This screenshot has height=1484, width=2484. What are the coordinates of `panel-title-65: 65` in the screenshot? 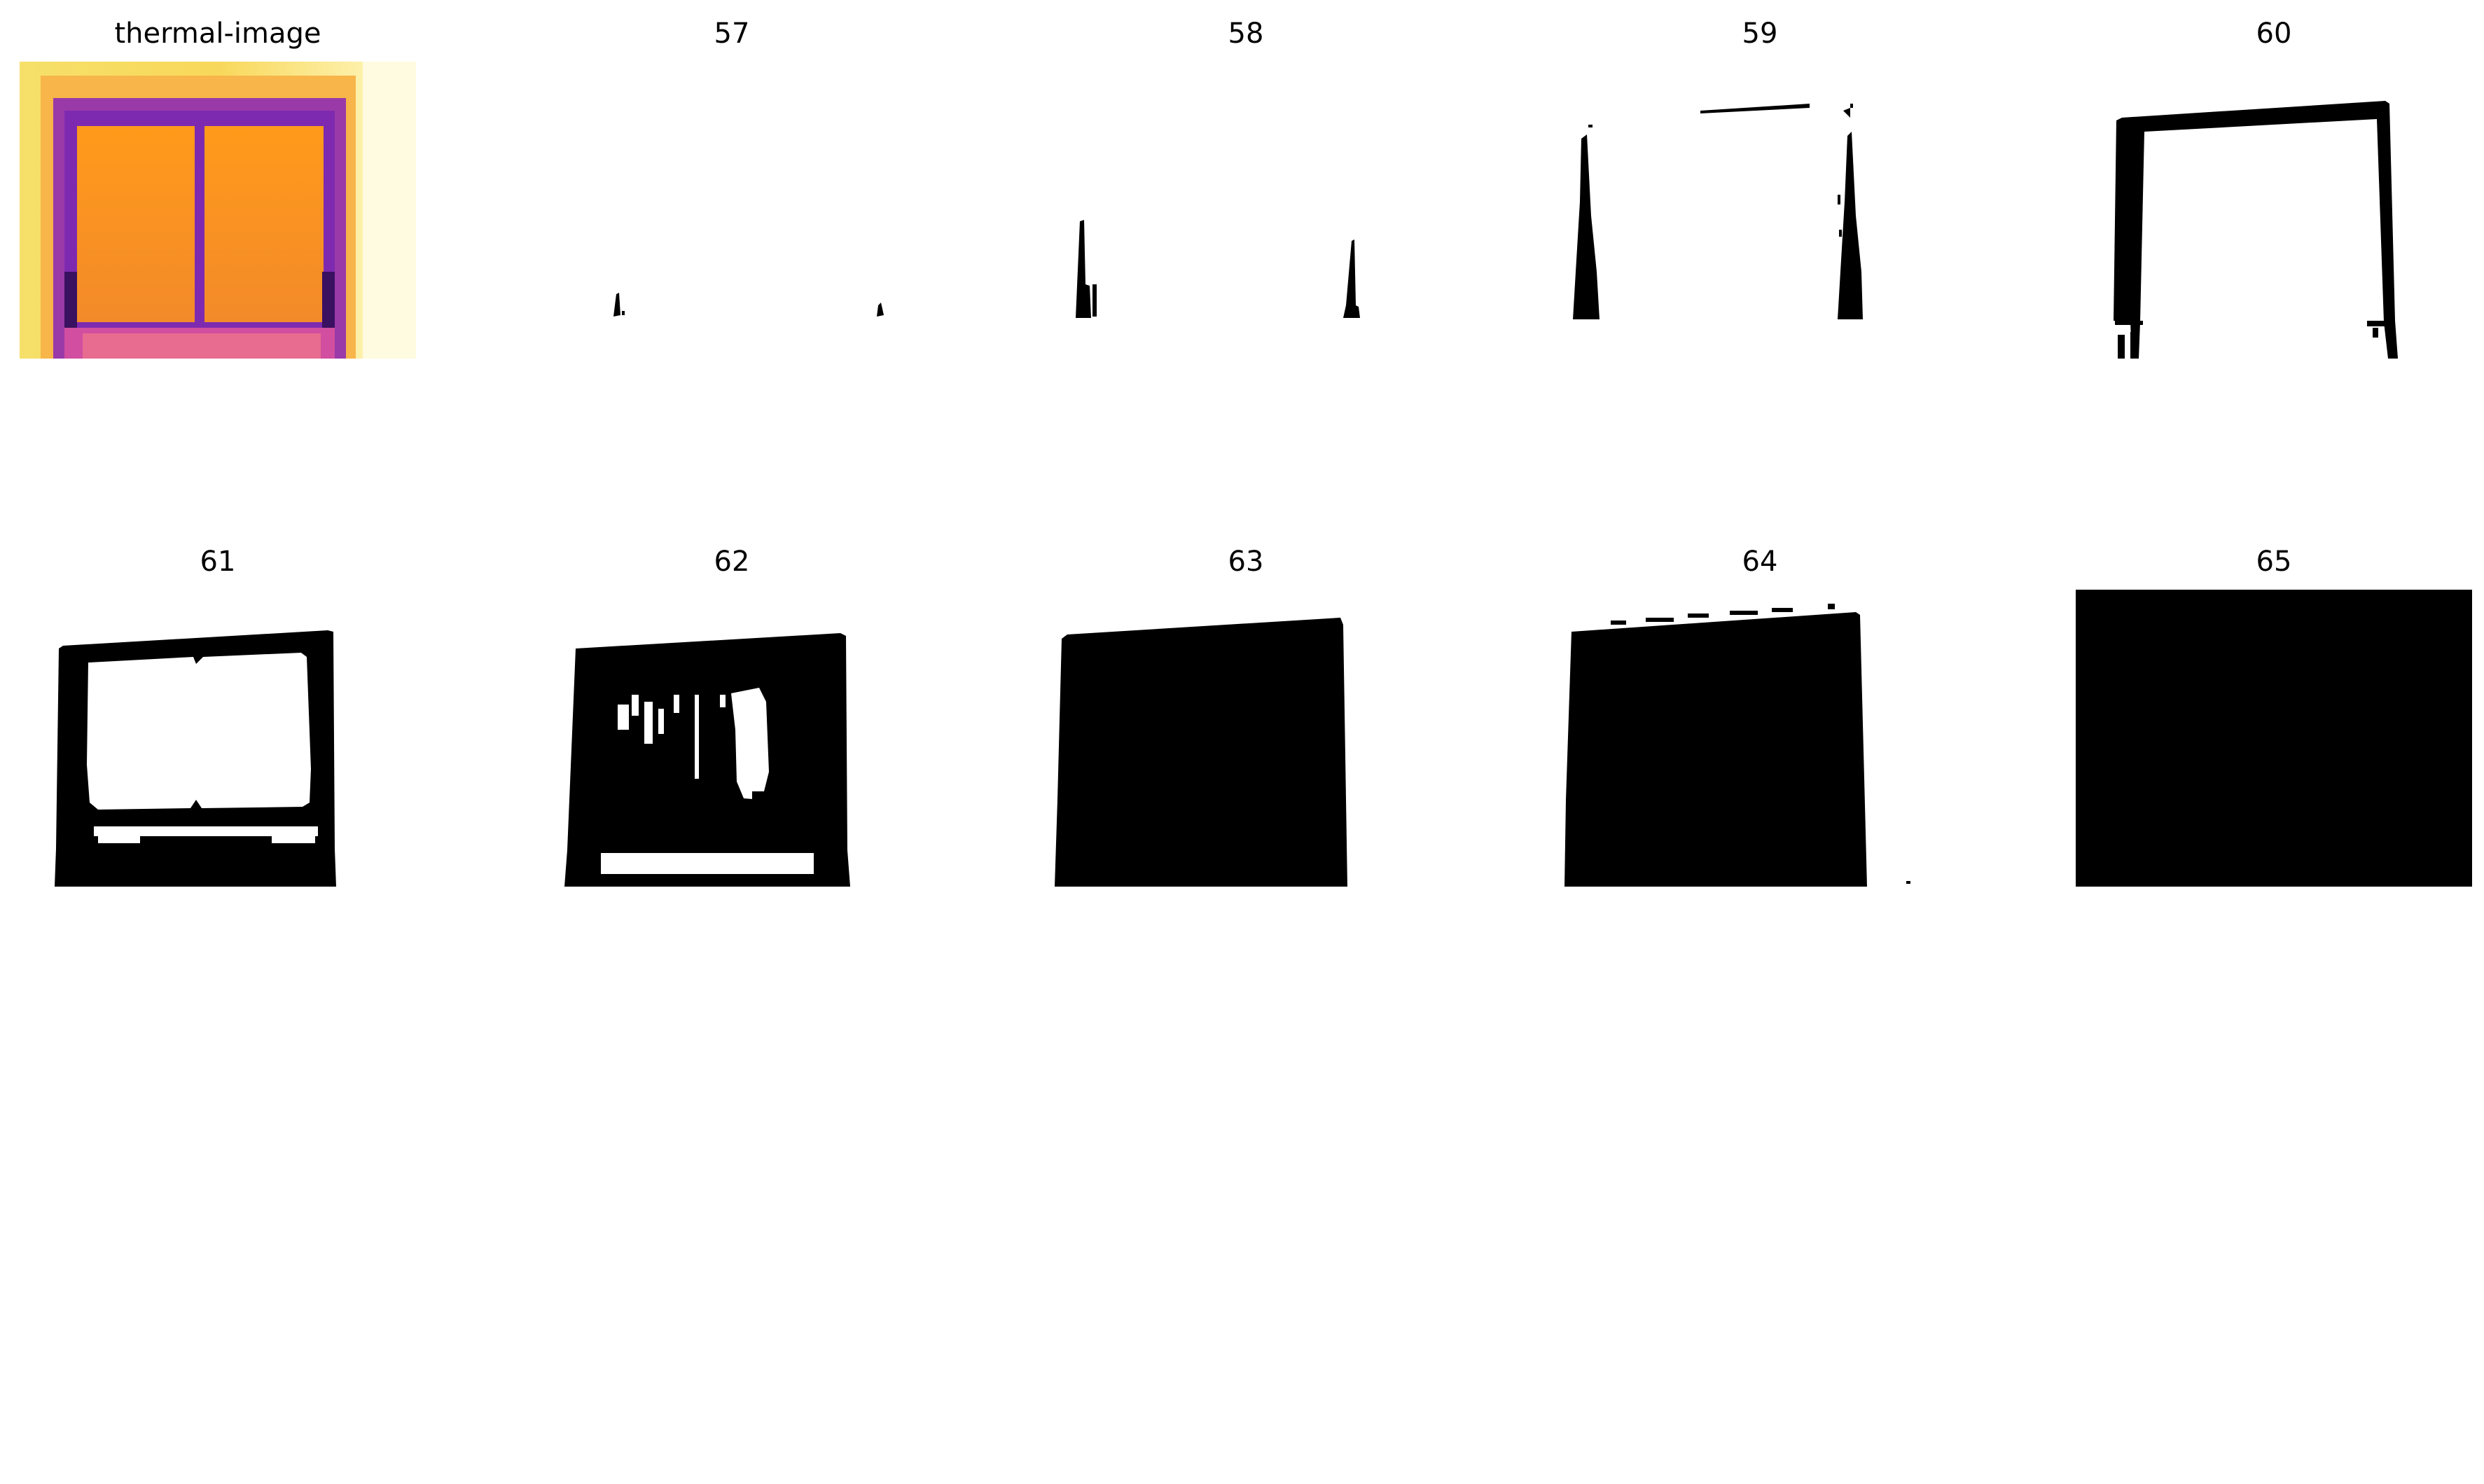 It's located at (2274, 562).